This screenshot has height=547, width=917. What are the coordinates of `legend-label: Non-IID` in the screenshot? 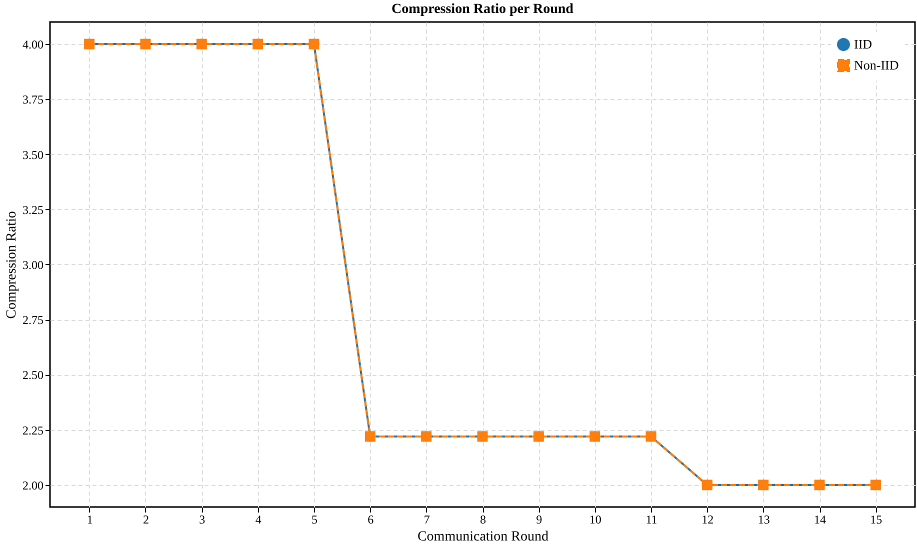 It's located at (876, 65).